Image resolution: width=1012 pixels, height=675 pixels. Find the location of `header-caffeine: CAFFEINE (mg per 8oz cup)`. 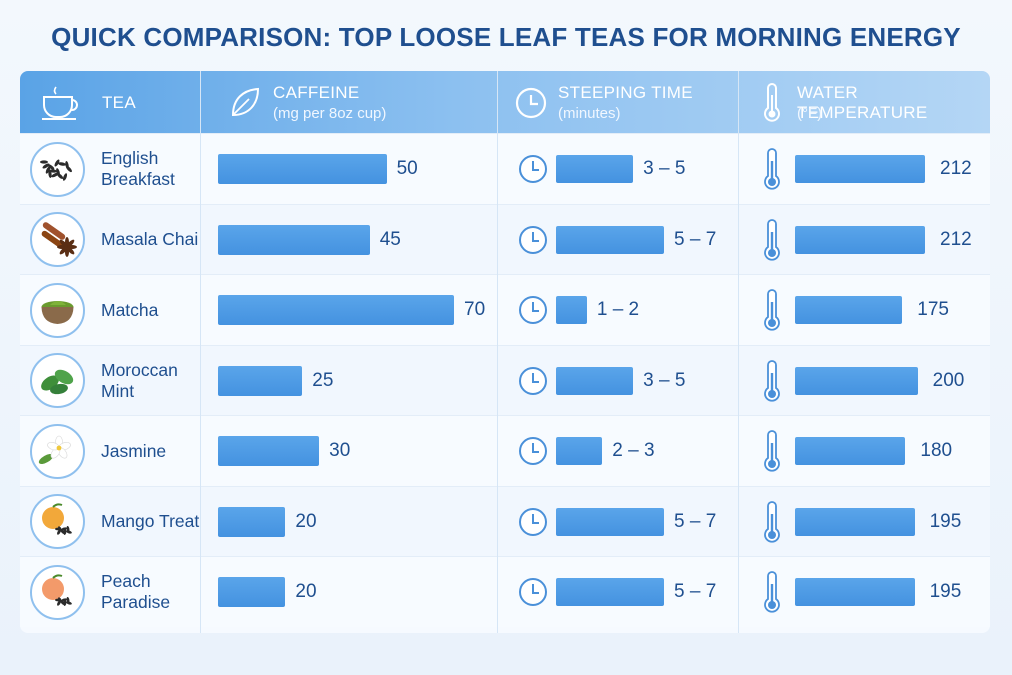

header-caffeine: CAFFEINE (mg per 8oz cup) is located at coordinates (349, 102).